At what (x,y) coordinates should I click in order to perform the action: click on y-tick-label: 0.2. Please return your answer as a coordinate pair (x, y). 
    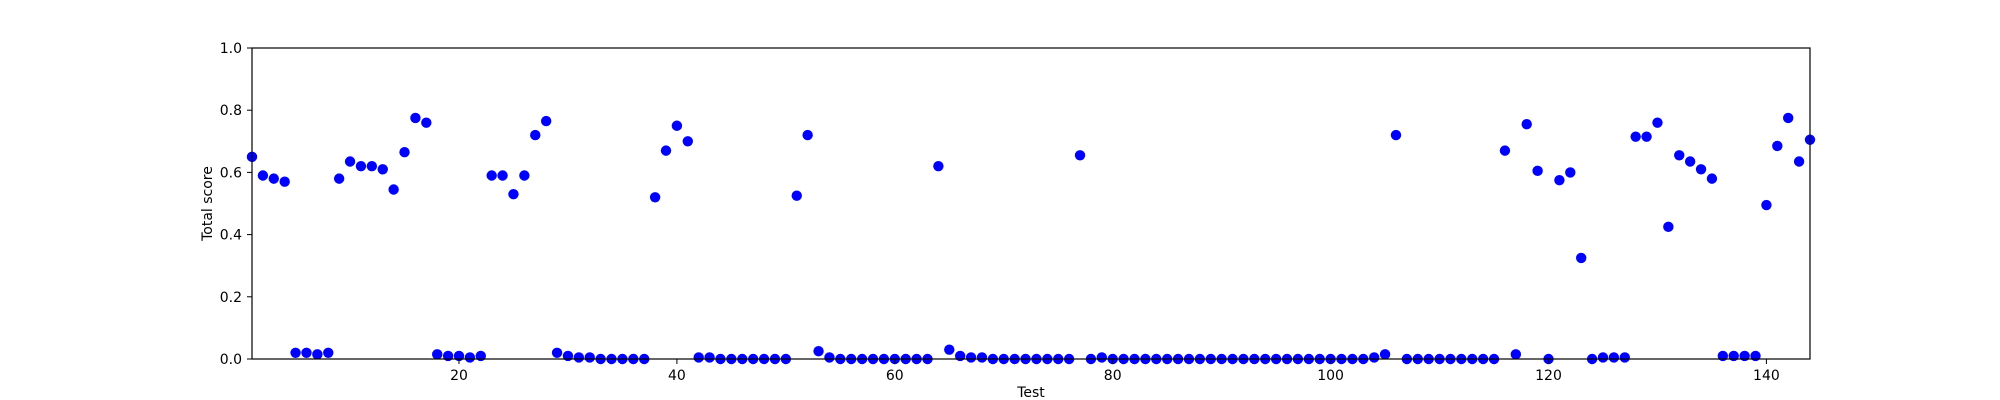
    Looking at the image, I should click on (231, 298).